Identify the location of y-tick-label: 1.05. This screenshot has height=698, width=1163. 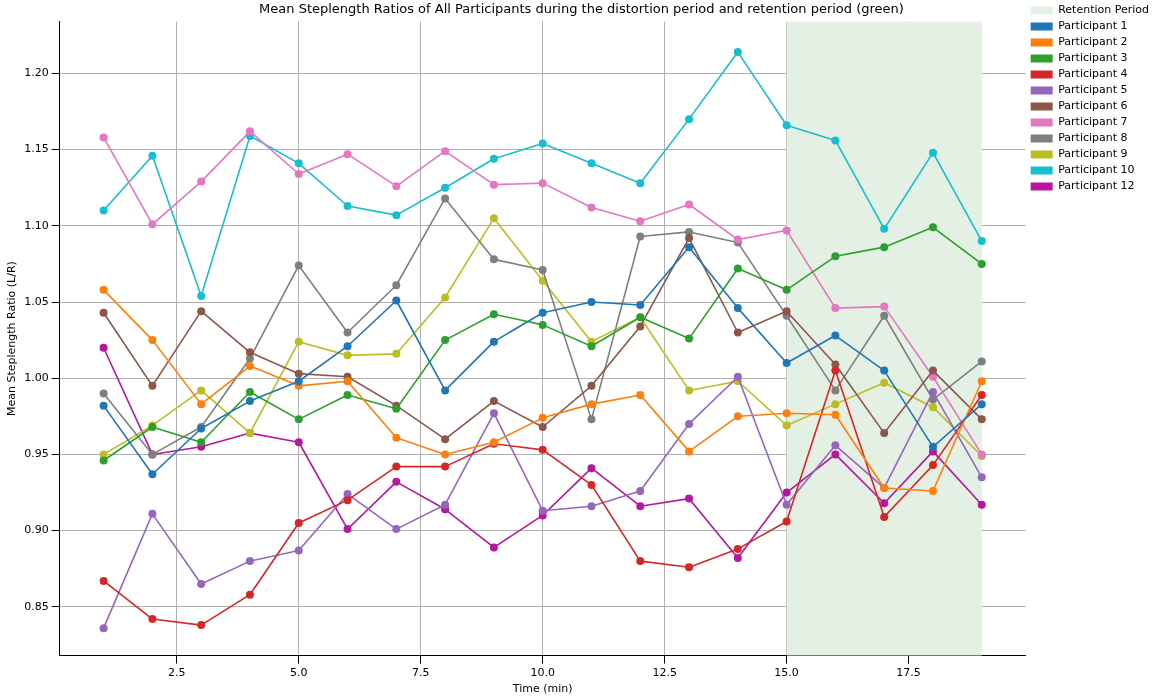
(36, 301).